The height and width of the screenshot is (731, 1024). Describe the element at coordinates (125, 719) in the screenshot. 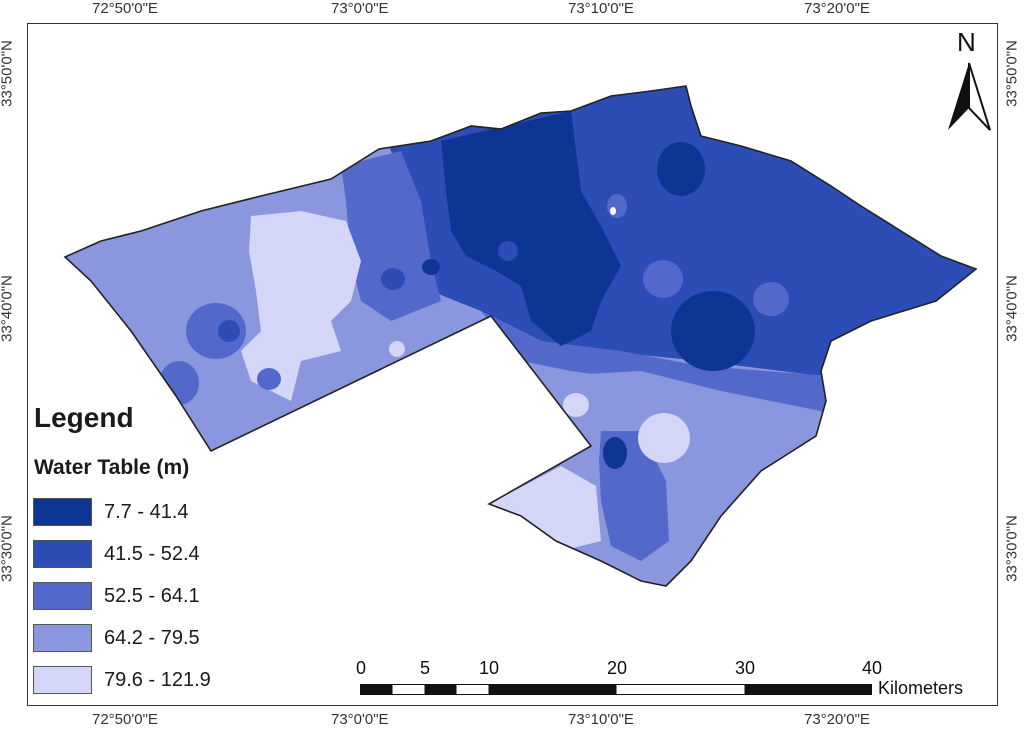

I see `bottom-lon-label: 72°50'0"E` at that location.